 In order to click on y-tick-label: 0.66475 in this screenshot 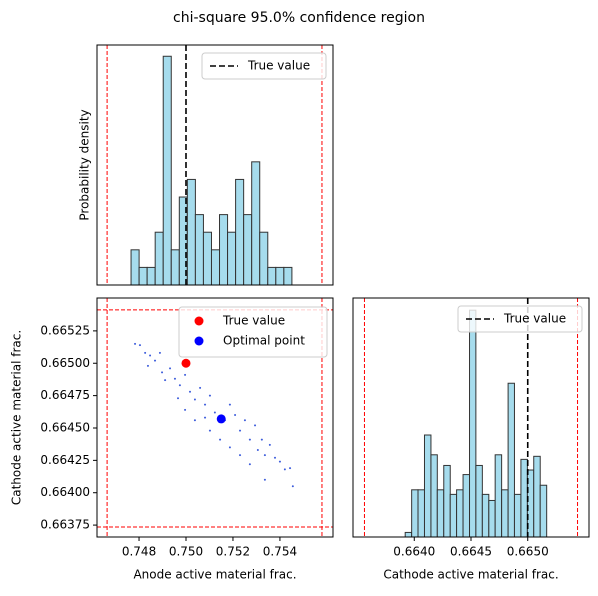, I will do `click(65, 395)`.